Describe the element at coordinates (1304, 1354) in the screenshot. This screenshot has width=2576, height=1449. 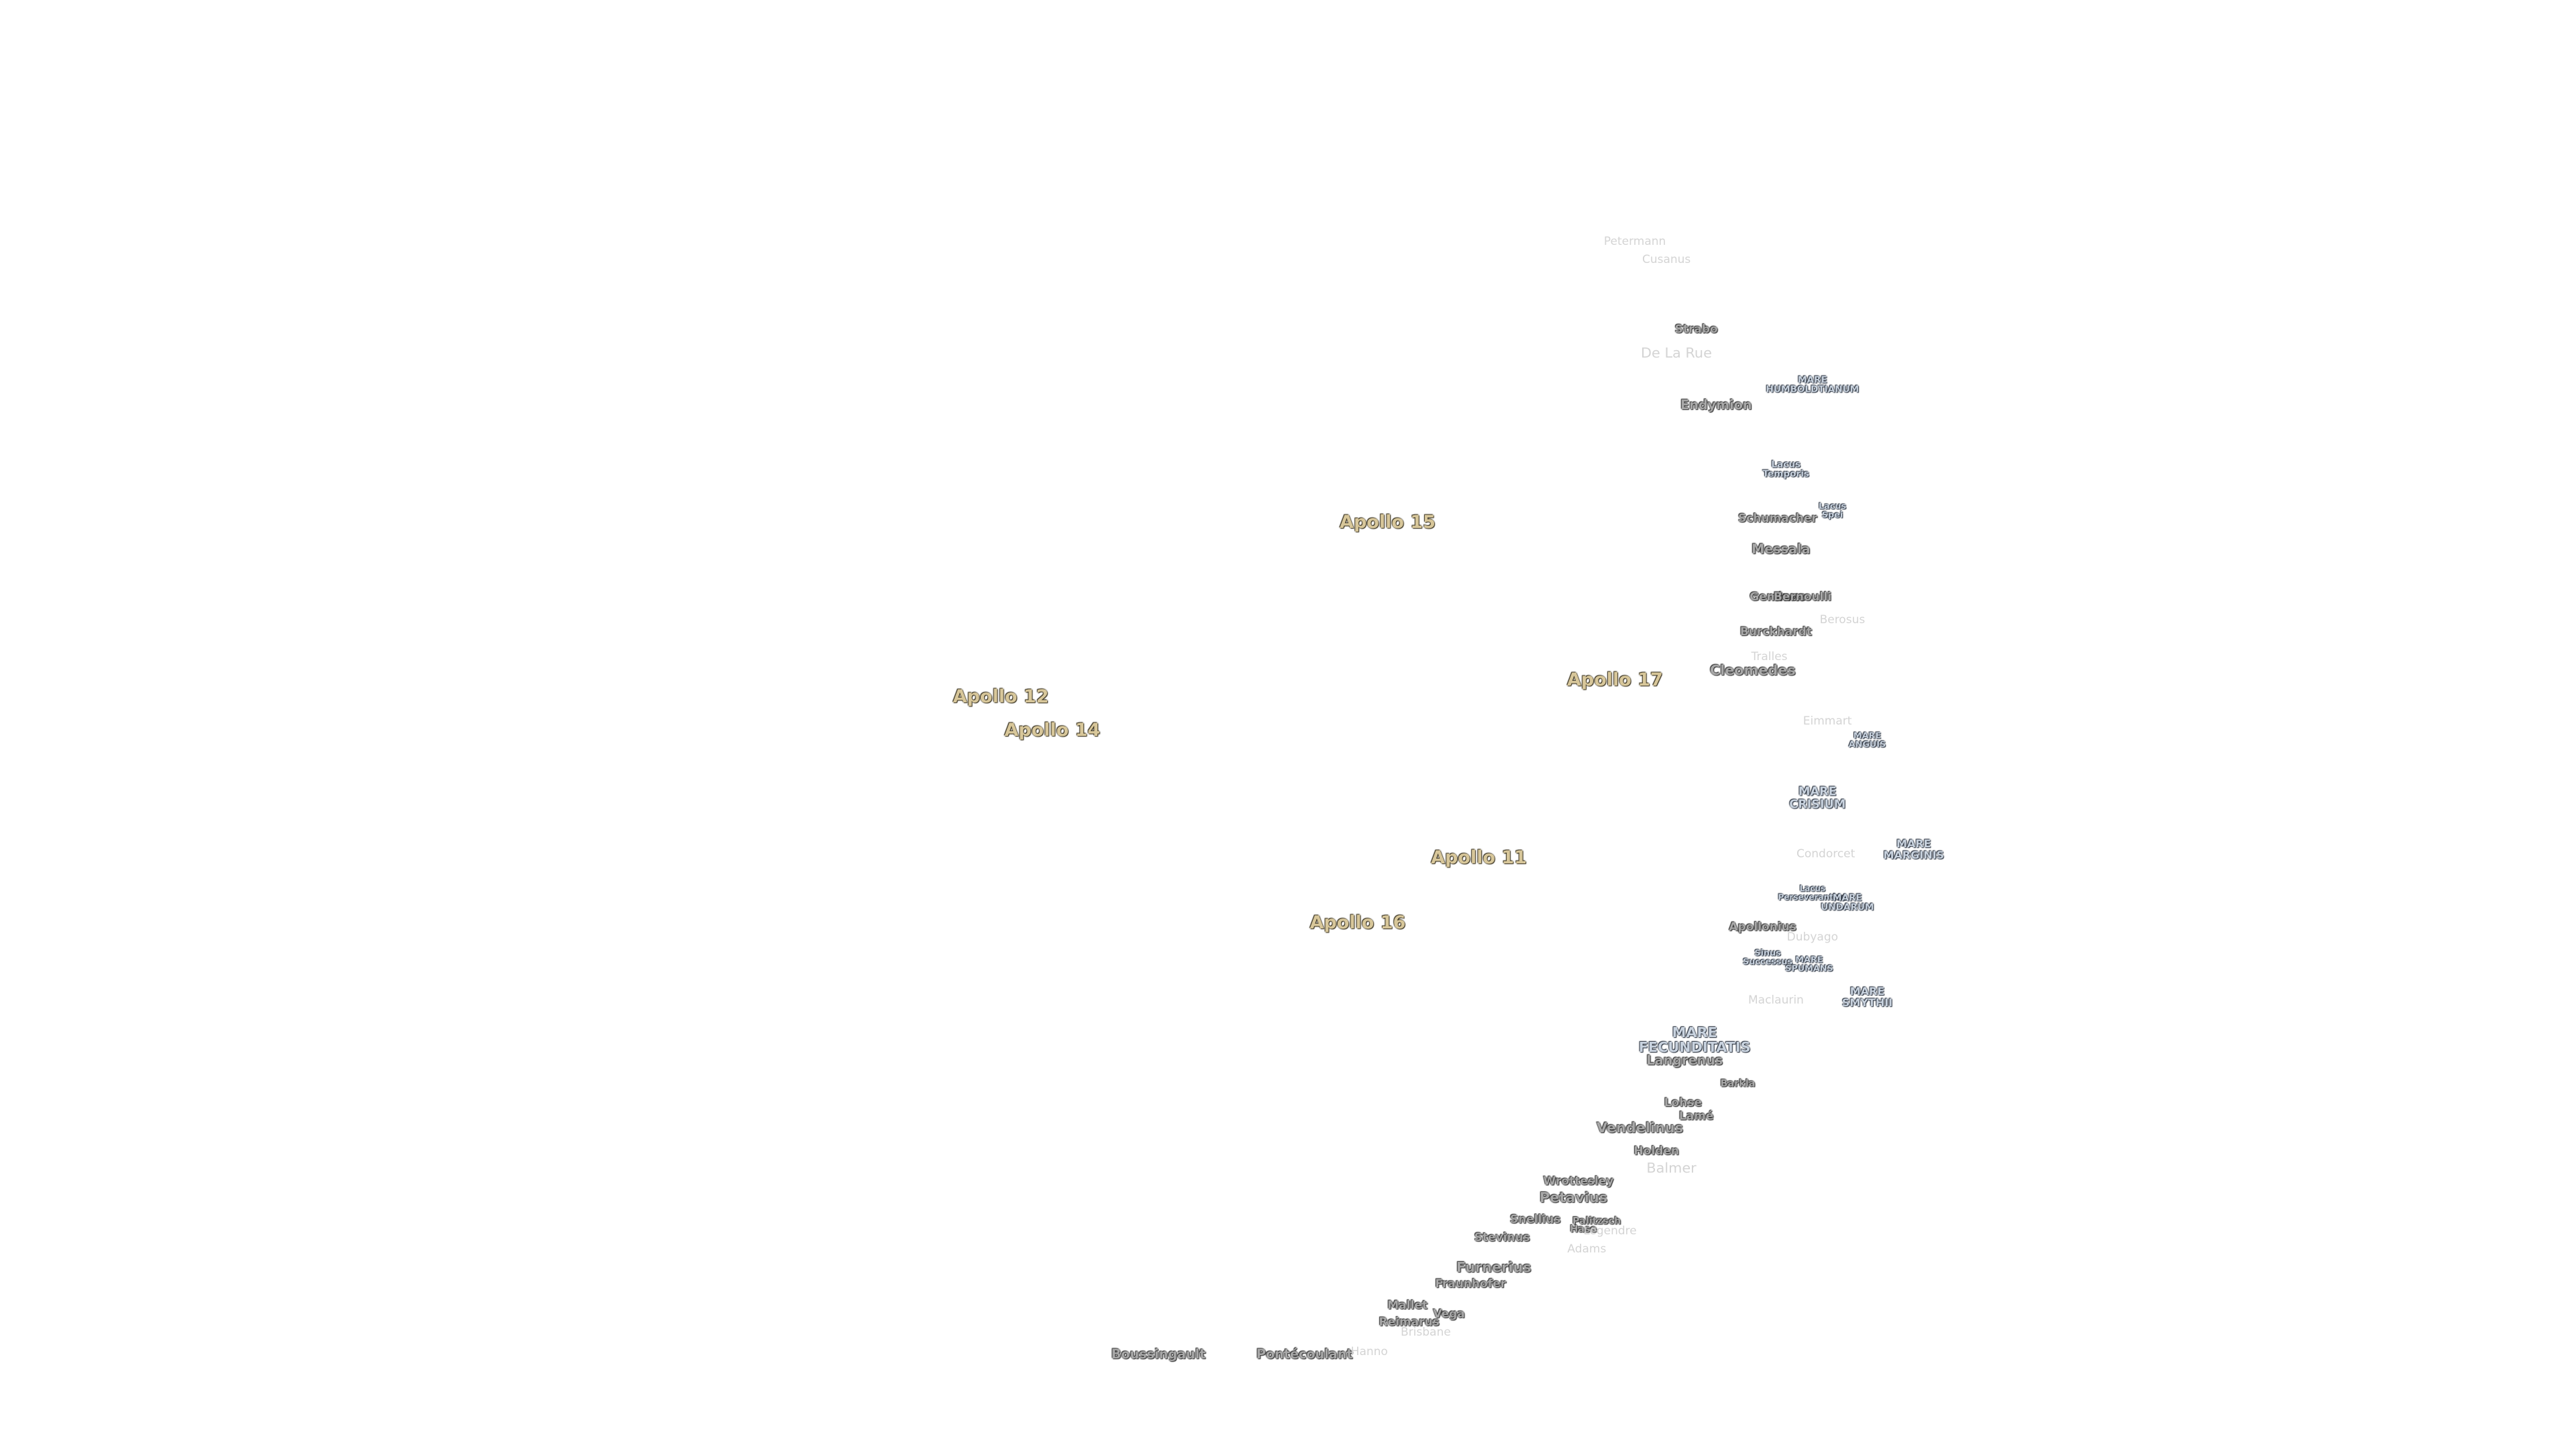
I see `crater-label: Pontécoulant` at that location.